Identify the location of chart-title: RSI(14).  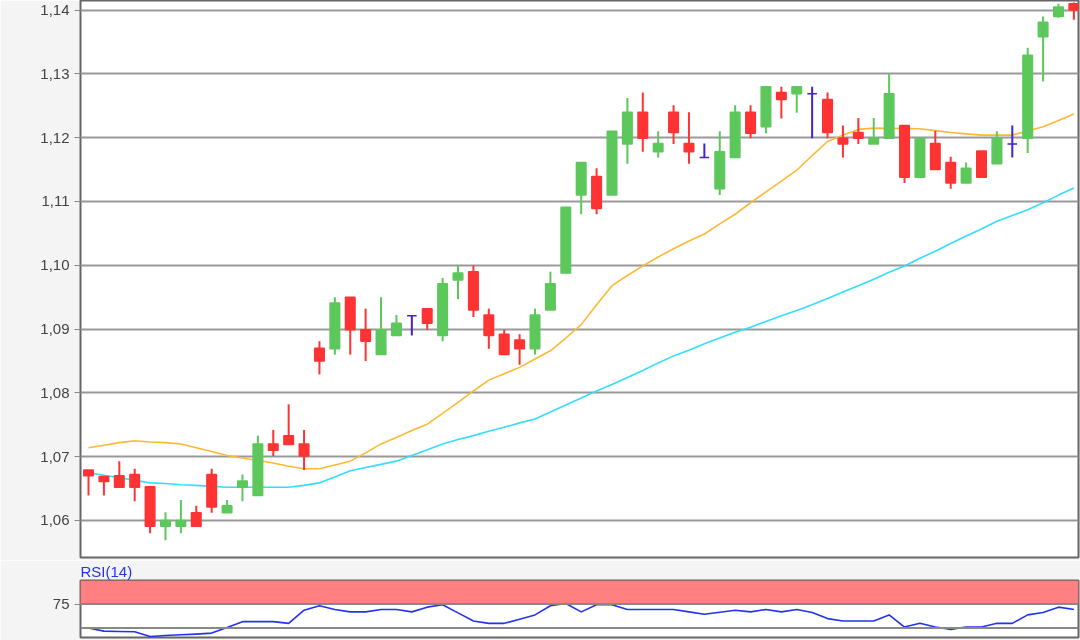
(106, 571).